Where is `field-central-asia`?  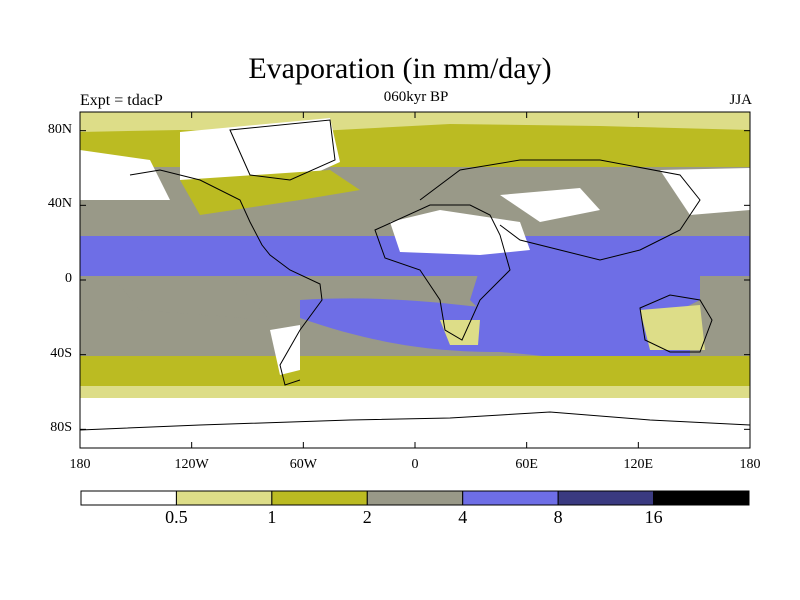 field-central-asia is located at coordinates (550, 205).